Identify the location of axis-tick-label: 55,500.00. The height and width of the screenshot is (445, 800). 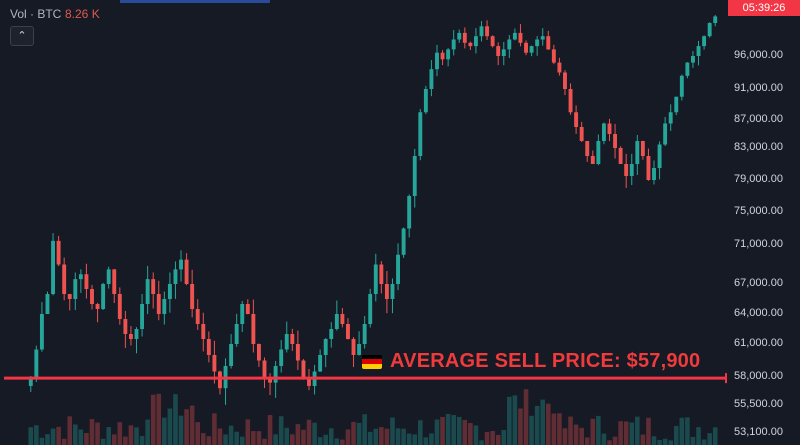
(758, 404).